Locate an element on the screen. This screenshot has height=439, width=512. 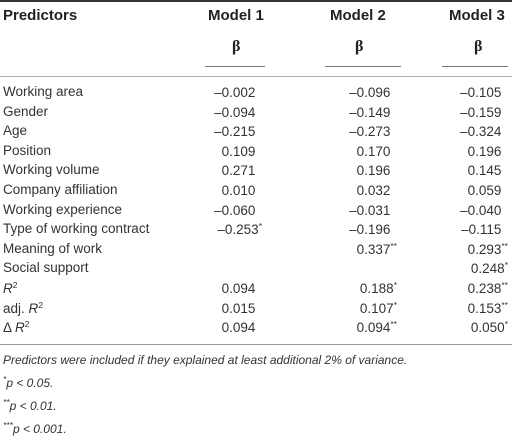
cell-model-2: –0.196** is located at coordinates (358, 229).